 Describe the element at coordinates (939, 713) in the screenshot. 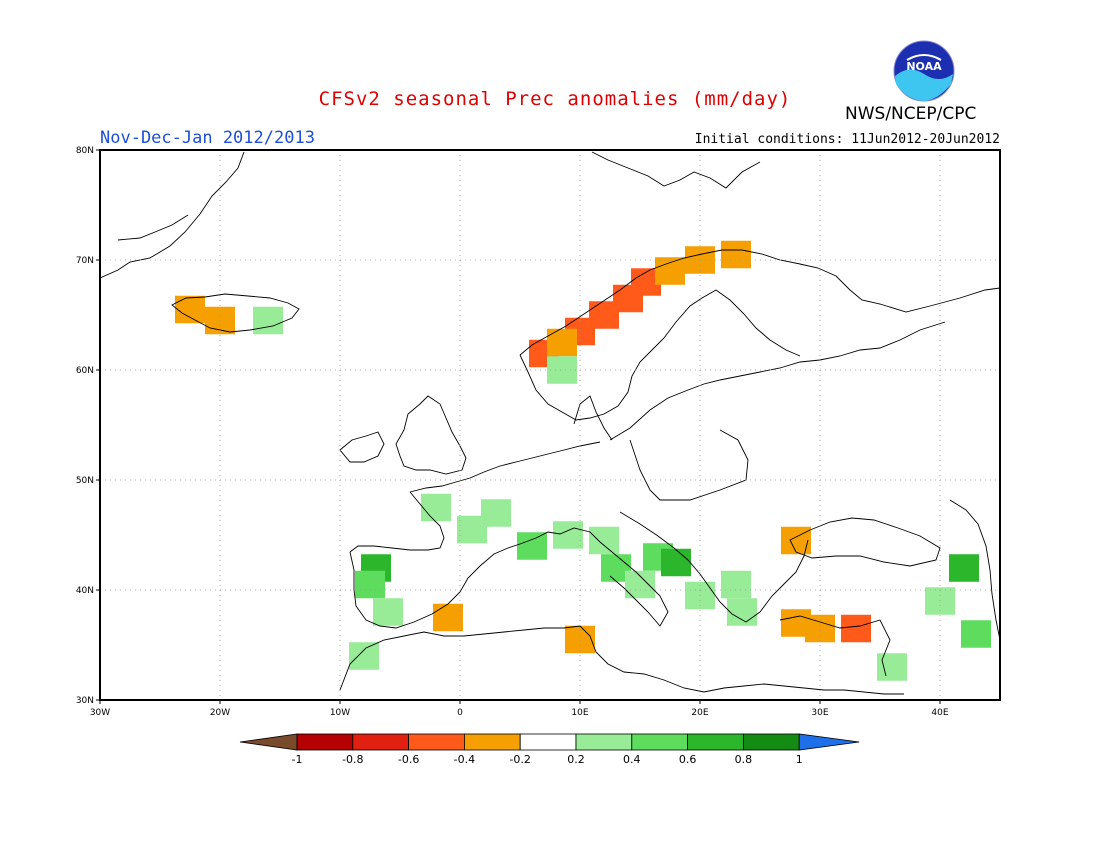

I see `x-tick-label: 40E` at that location.